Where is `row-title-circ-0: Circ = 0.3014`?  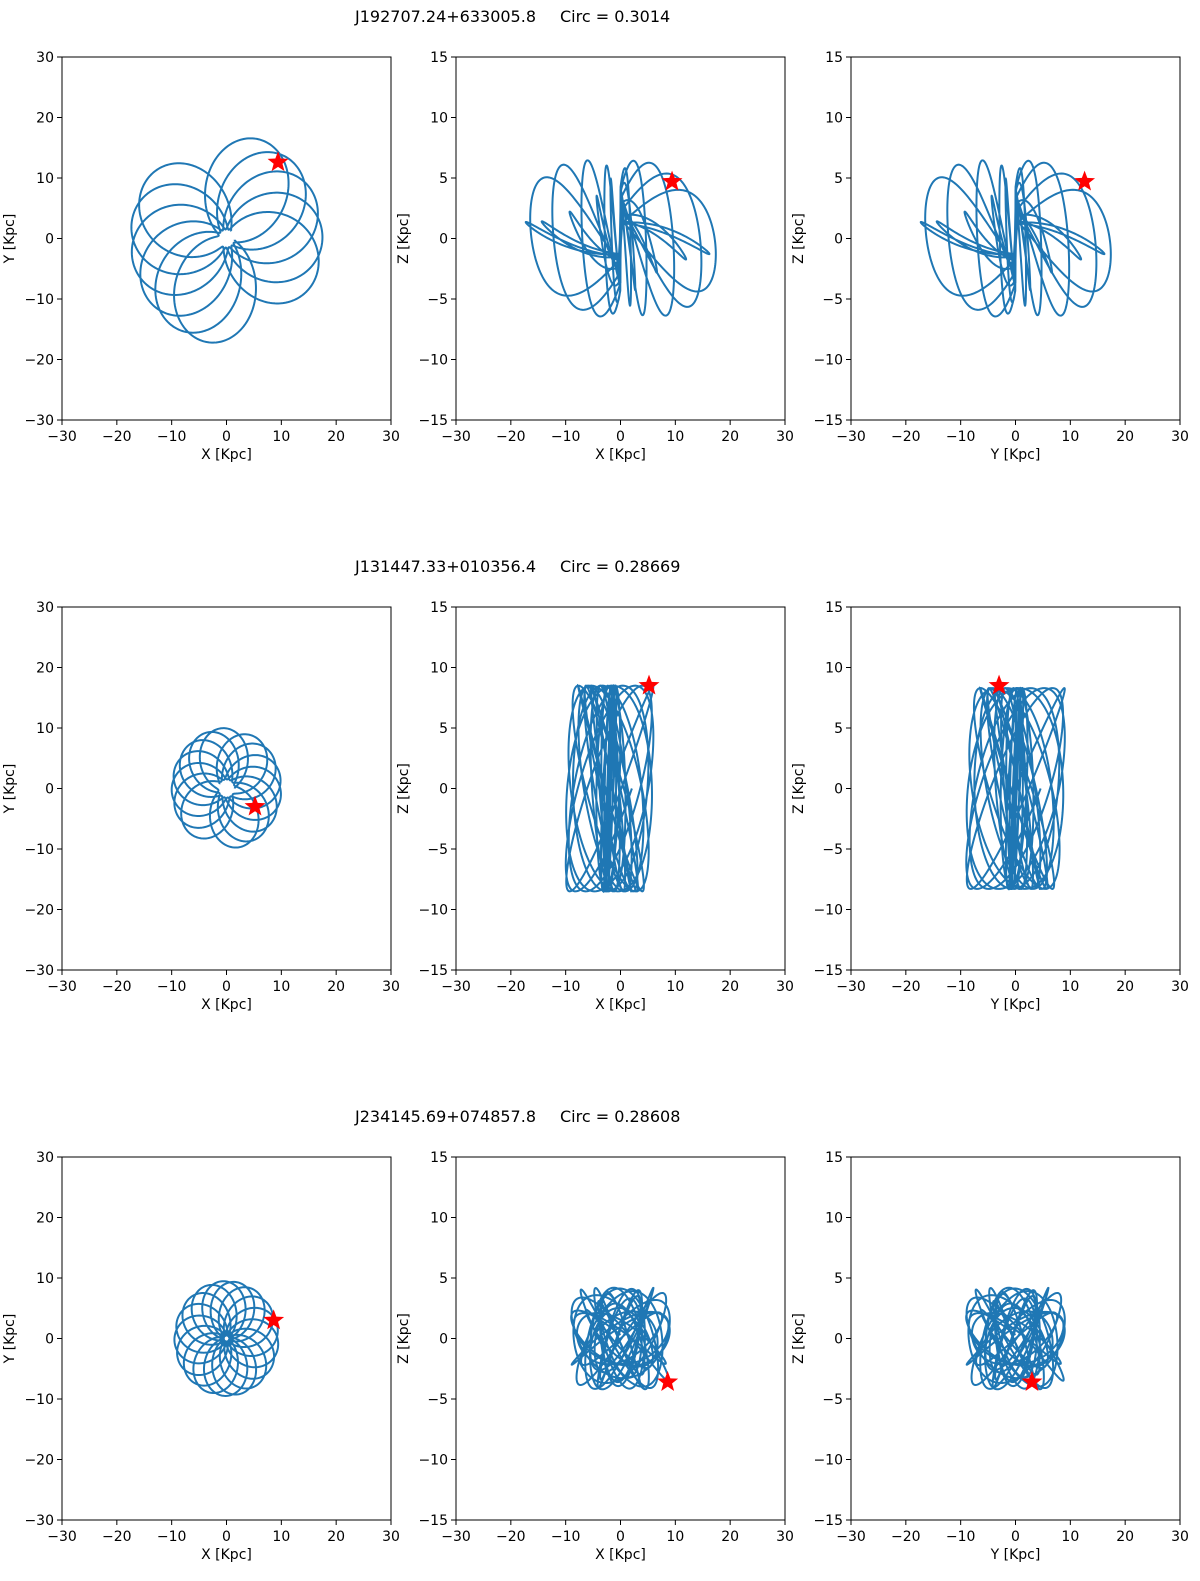
row-title-circ-0: Circ = 0.3014 is located at coordinates (615, 16).